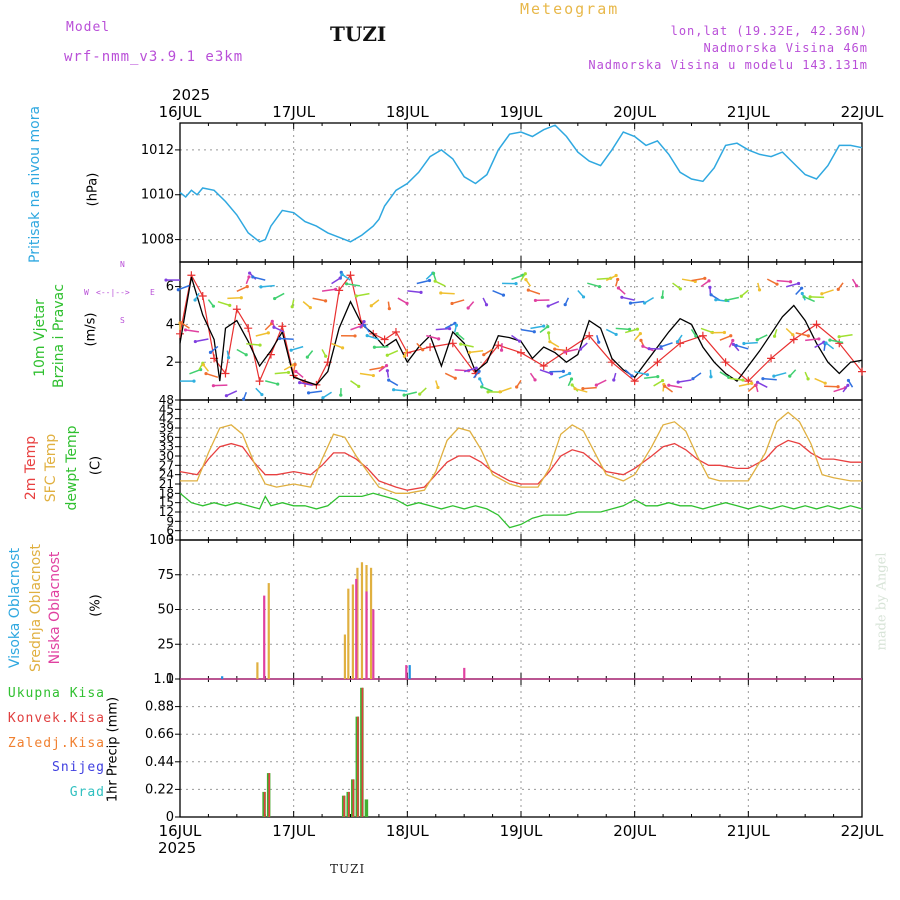  I want to click on y-tick-label: 27, so click(166, 465).